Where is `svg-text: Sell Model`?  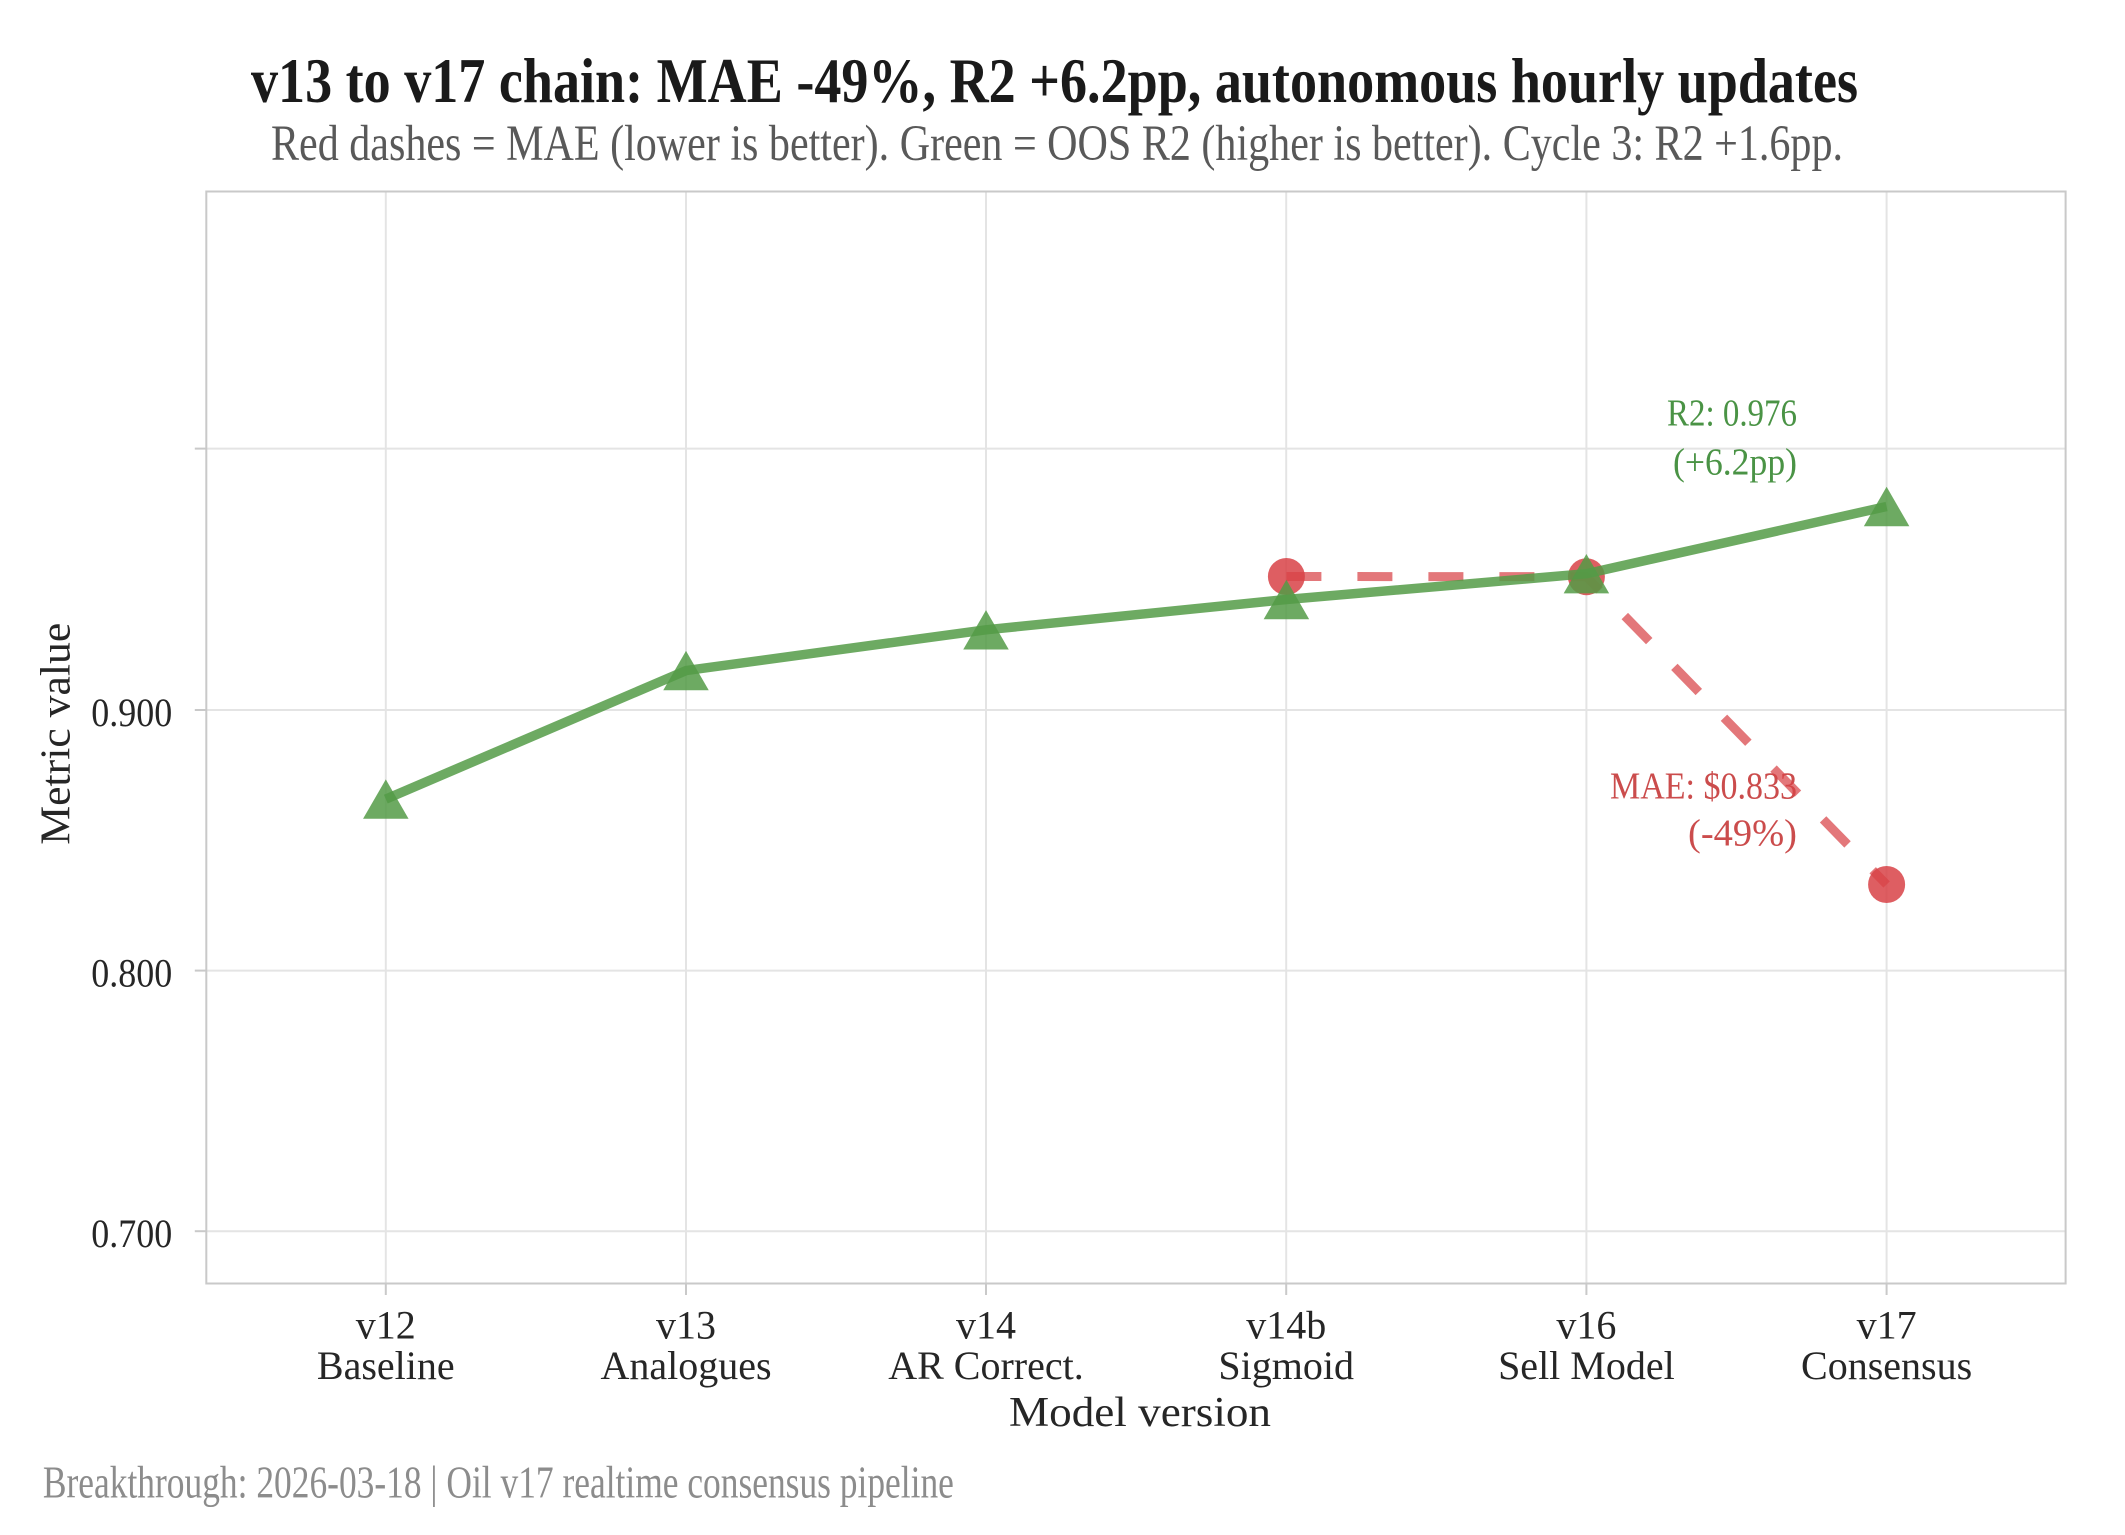 svg-text: Sell Model is located at coordinates (1586, 1365).